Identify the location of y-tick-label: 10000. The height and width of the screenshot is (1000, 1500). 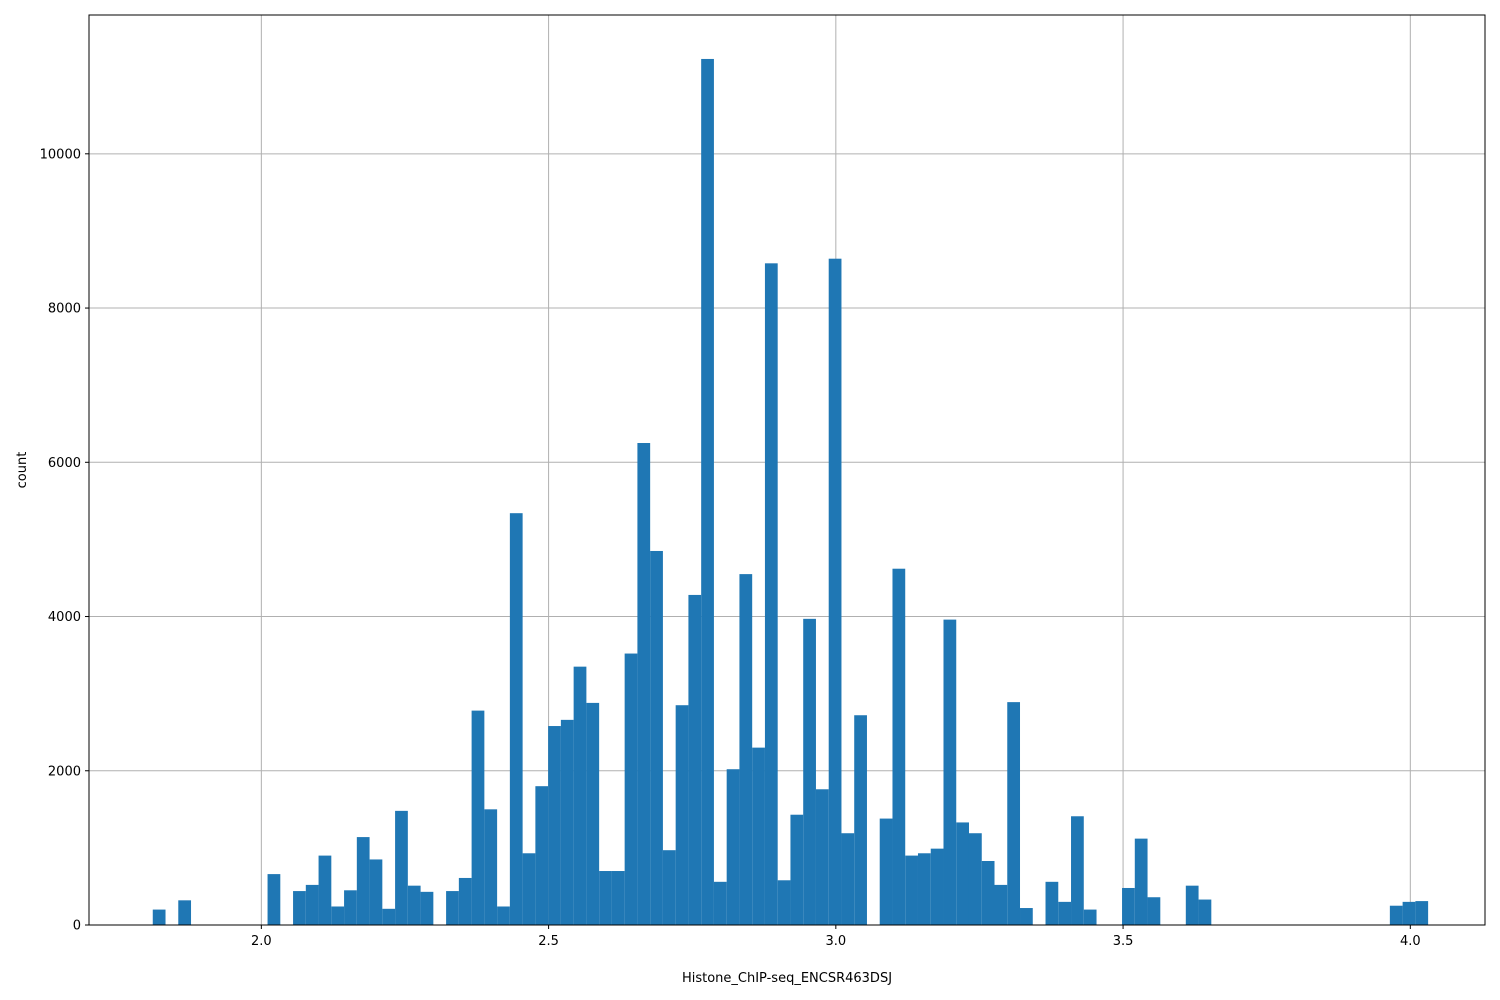
(60, 154).